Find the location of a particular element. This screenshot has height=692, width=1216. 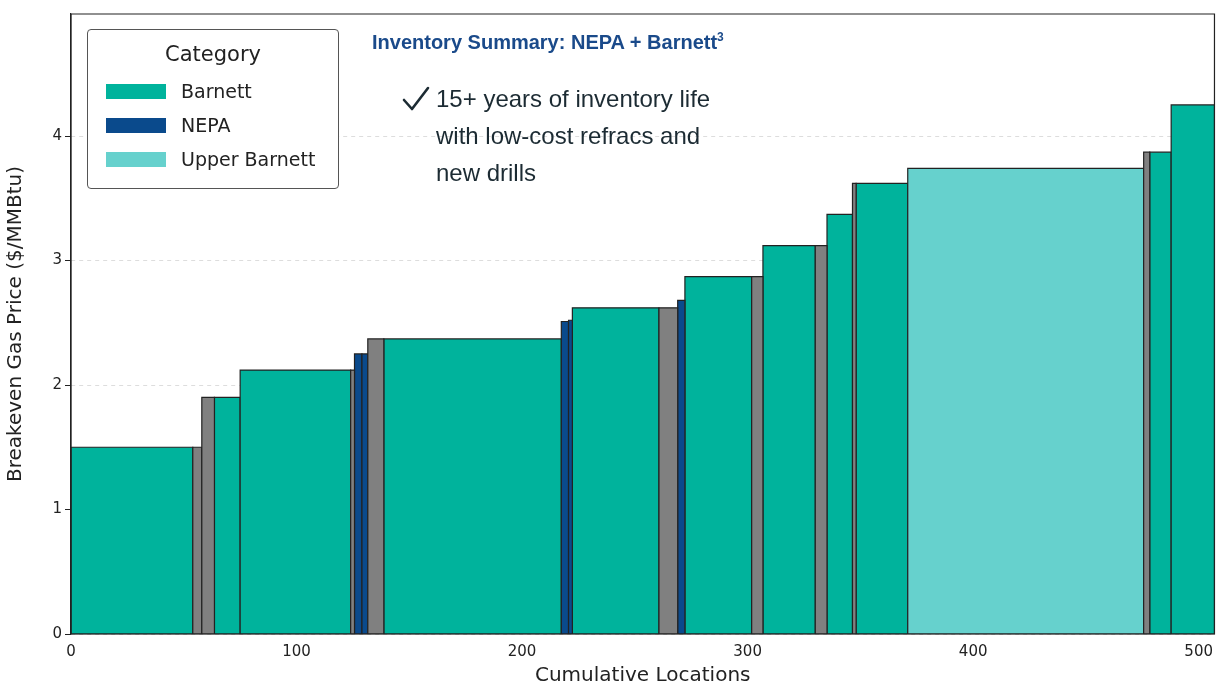

x-tick-label: 100 is located at coordinates (296, 650).